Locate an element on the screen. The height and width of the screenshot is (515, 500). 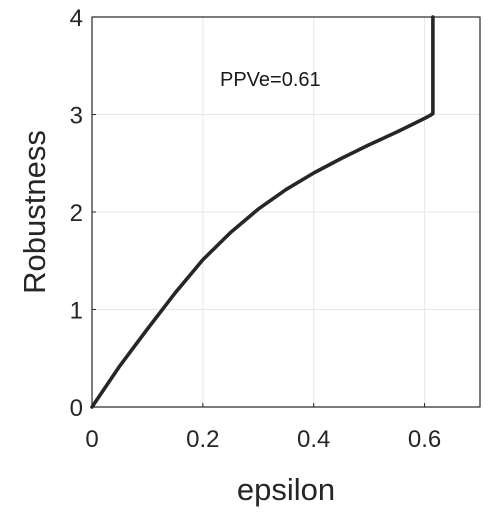
y-tick-labels: 0 1 2 3 4 is located at coordinates (76, 213).